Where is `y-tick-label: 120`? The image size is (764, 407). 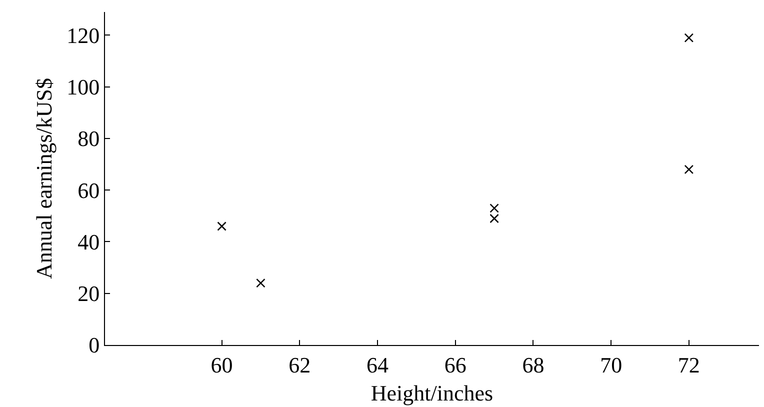
y-tick-label: 120 is located at coordinates (83, 35).